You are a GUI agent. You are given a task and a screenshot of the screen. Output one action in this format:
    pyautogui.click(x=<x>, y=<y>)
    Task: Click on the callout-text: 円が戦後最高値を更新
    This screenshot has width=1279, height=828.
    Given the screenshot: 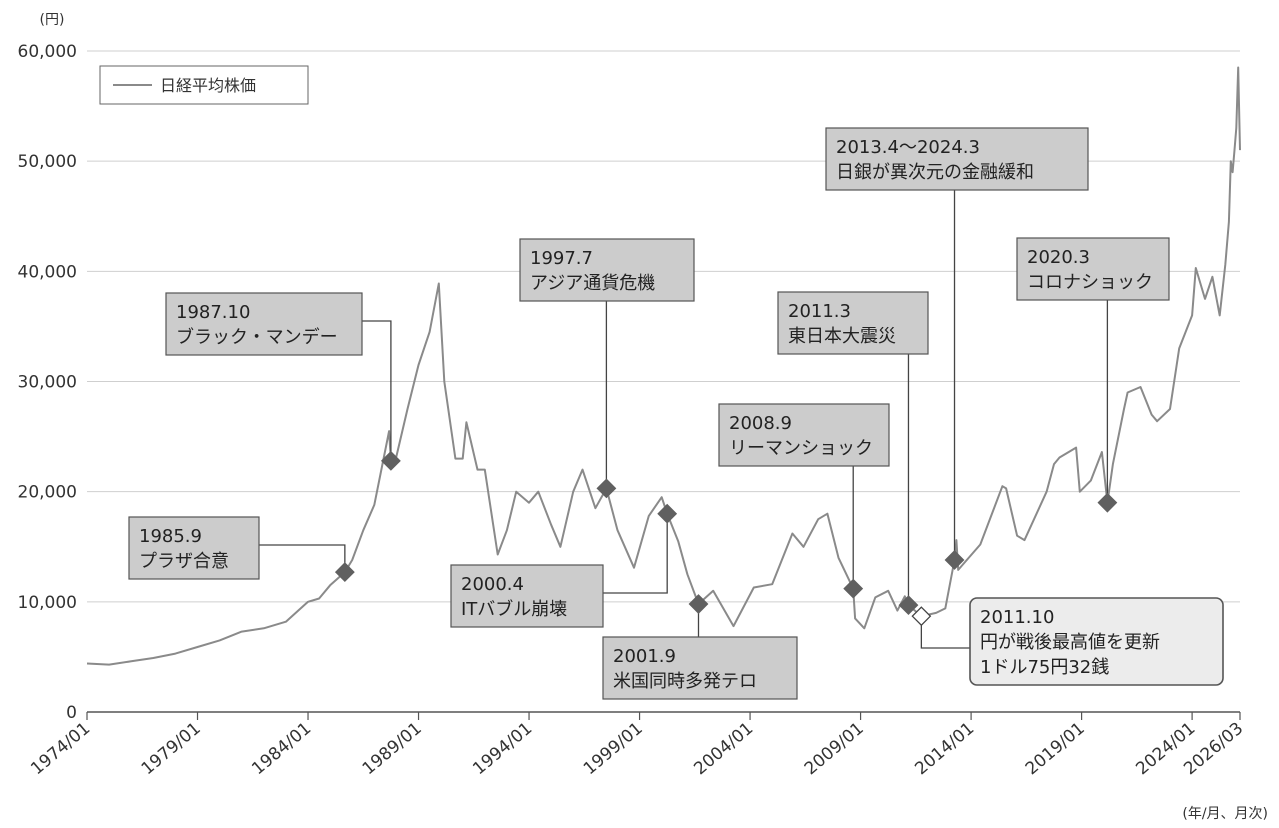 What is the action you would take?
    pyautogui.click(x=1070, y=642)
    